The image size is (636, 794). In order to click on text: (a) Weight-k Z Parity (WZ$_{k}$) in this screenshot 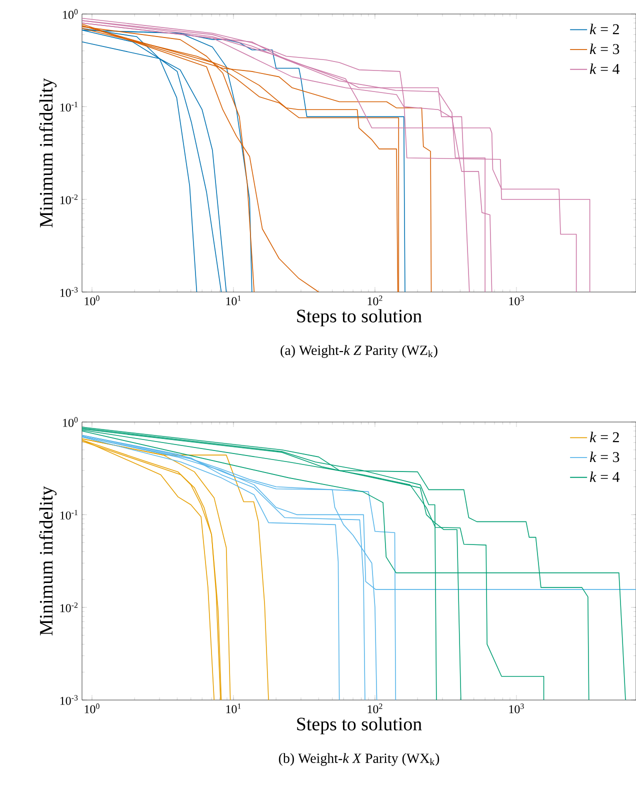, I will do `click(359, 351)`.